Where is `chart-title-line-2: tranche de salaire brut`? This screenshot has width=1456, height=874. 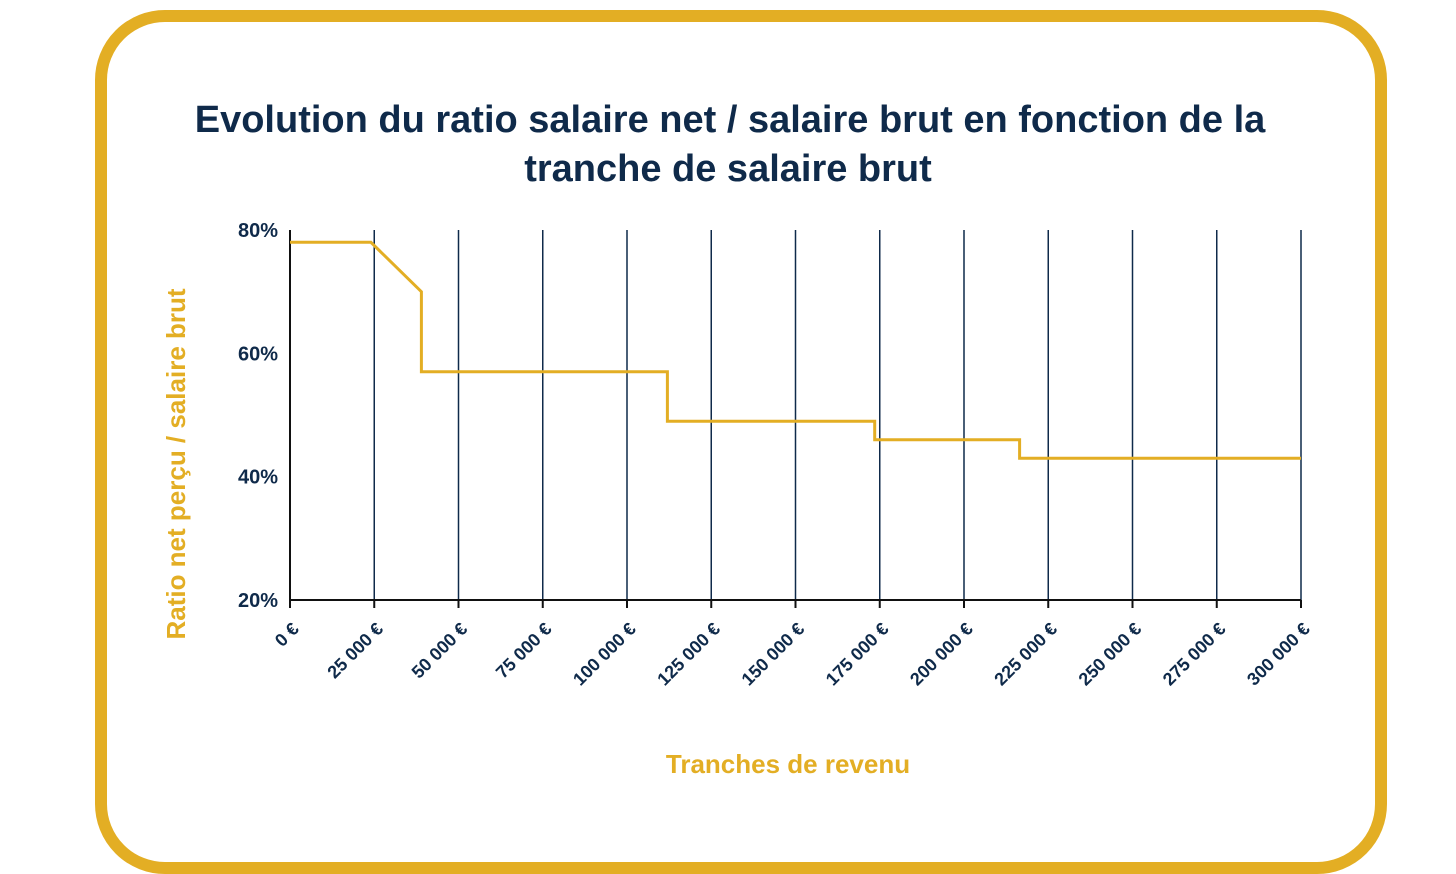
chart-title-line-2: tranche de salaire brut is located at coordinates (728, 169).